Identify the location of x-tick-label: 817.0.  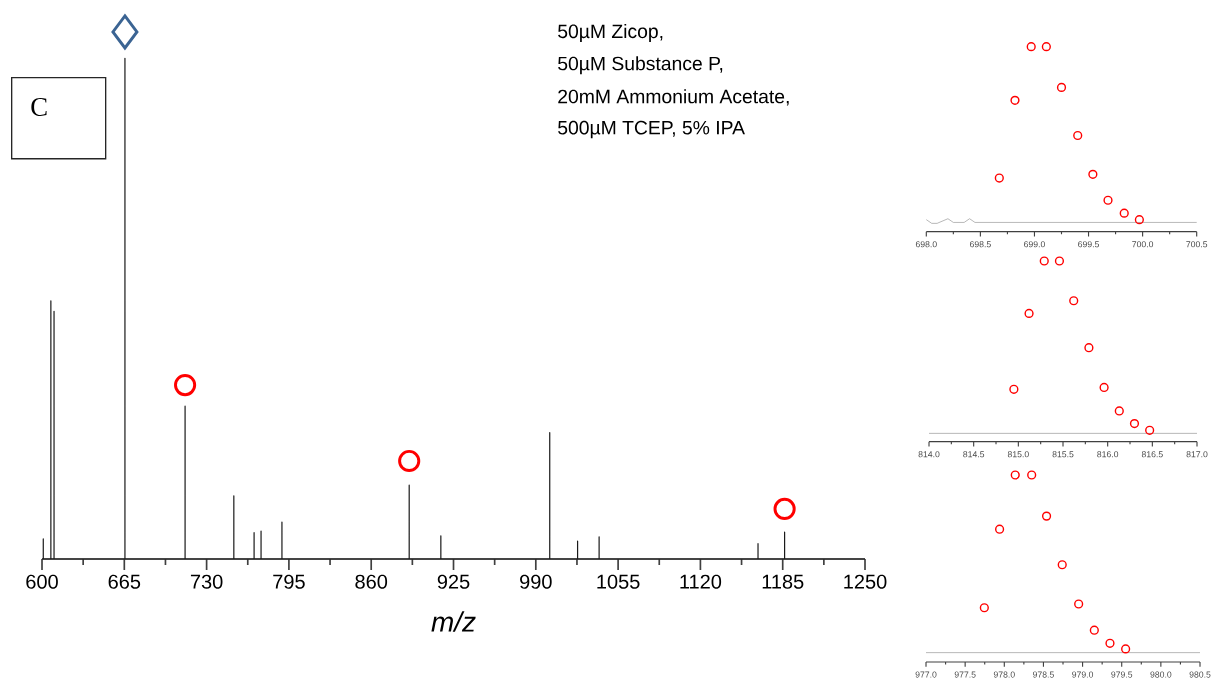
(1197, 454).